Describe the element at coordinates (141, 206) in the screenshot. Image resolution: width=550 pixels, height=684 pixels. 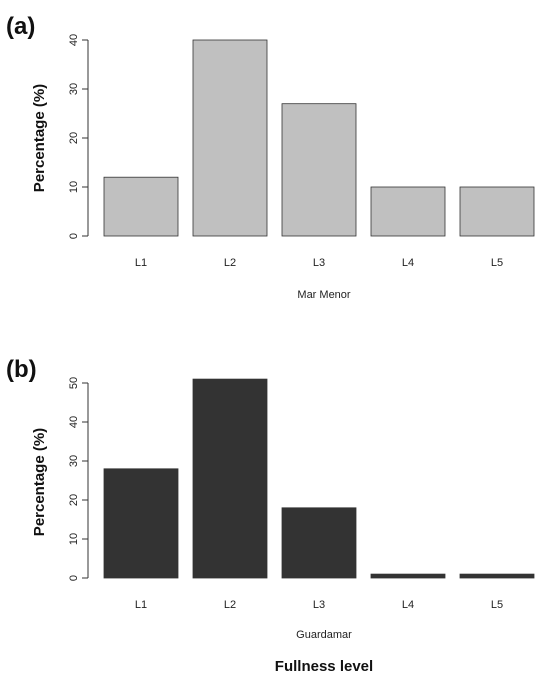
I see `bar-a-l1` at that location.